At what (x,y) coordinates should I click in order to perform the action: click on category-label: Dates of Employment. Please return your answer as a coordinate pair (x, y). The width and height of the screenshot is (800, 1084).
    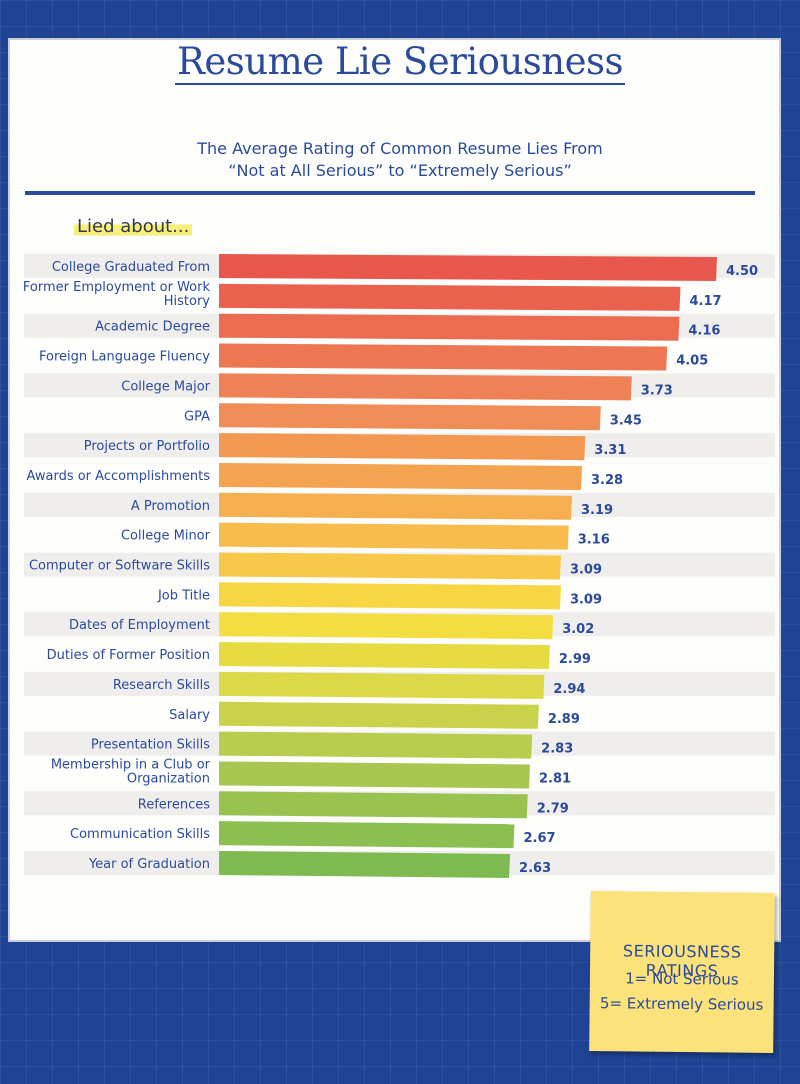
    Looking at the image, I should click on (139, 625).